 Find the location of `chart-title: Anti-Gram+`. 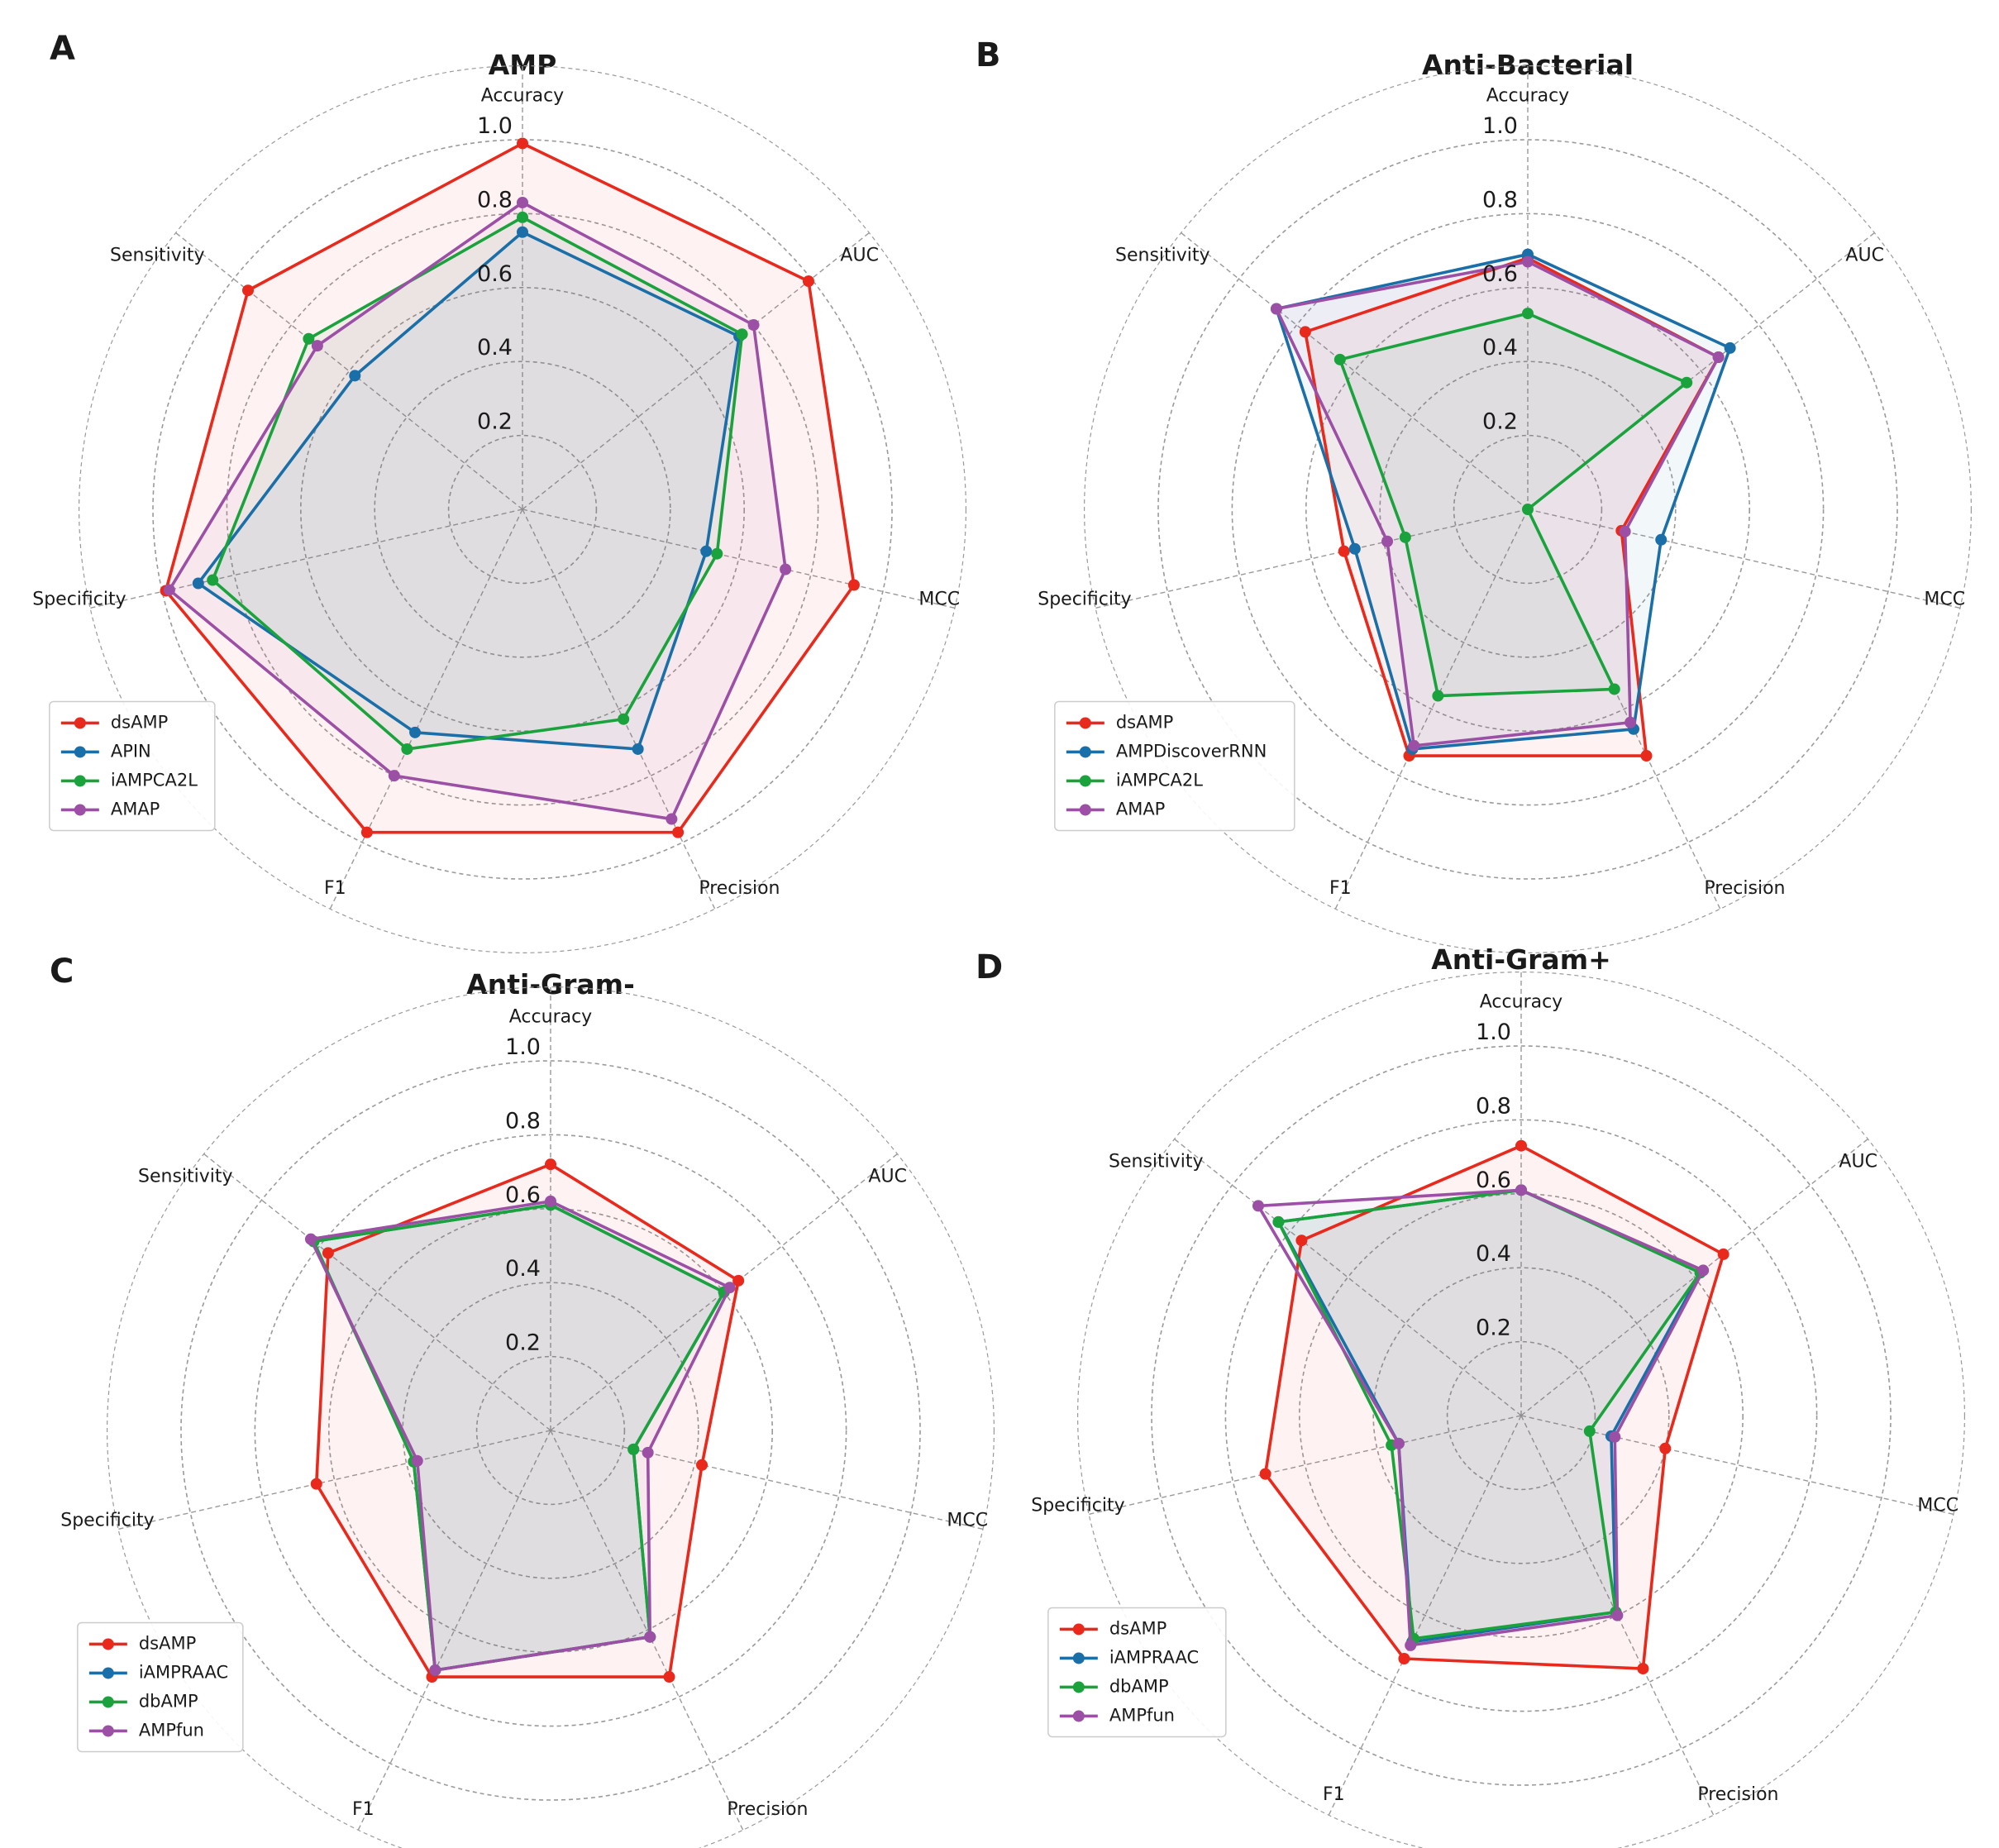

chart-title: Anti-Gram+ is located at coordinates (1520, 960).